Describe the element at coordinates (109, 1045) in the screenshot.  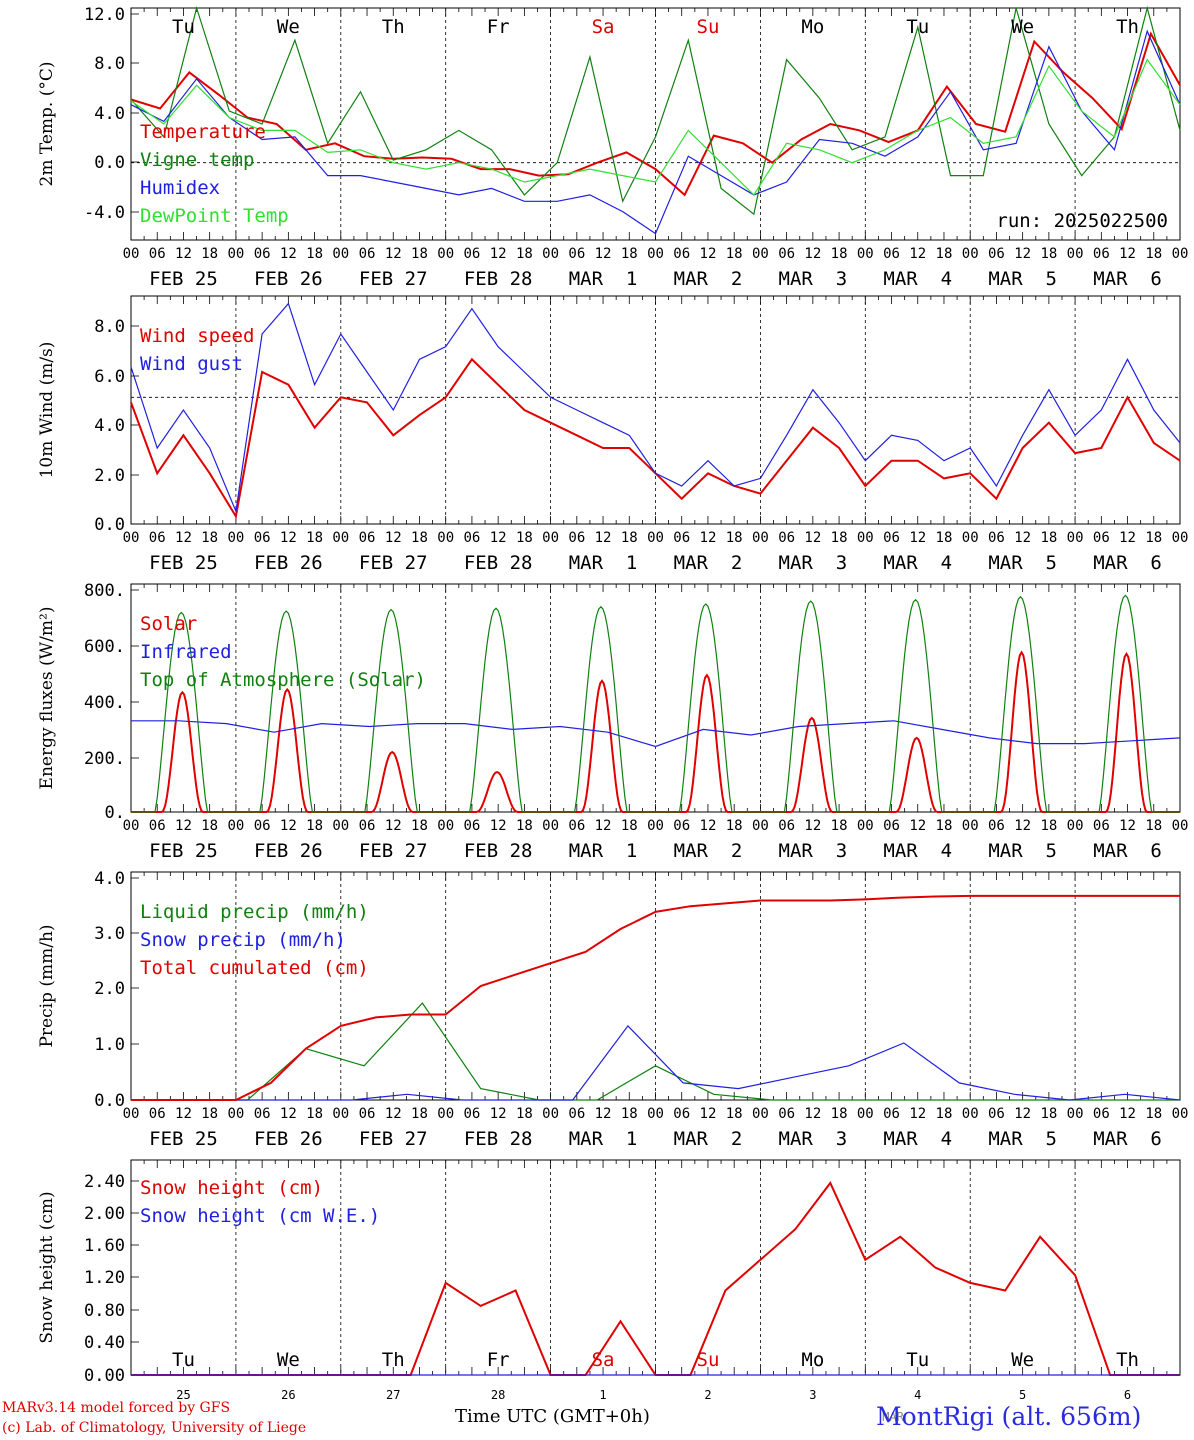
I see `y-tick-label: 1.0` at that location.